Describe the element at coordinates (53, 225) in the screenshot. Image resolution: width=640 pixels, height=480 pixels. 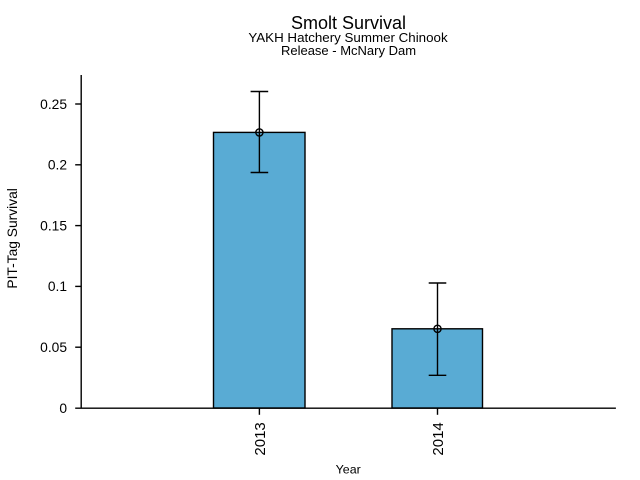
I see `svg-text: 0.15` at that location.